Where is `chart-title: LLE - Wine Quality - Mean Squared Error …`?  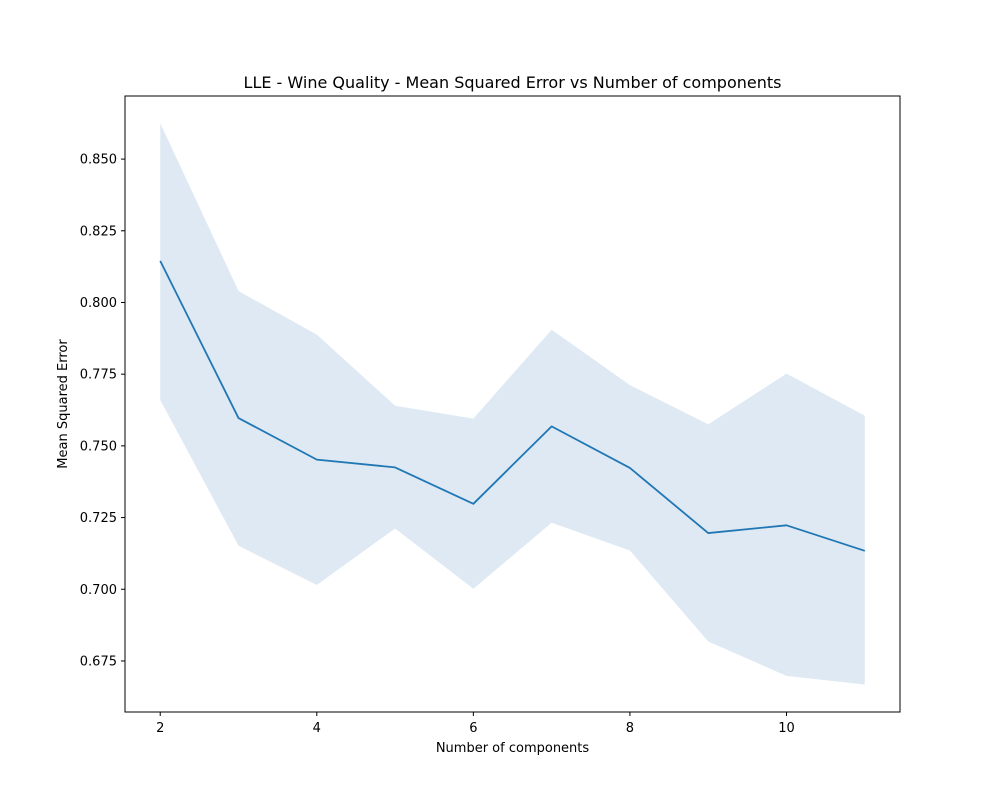 chart-title: LLE - Wine Quality - Mean Squared Error … is located at coordinates (513, 82).